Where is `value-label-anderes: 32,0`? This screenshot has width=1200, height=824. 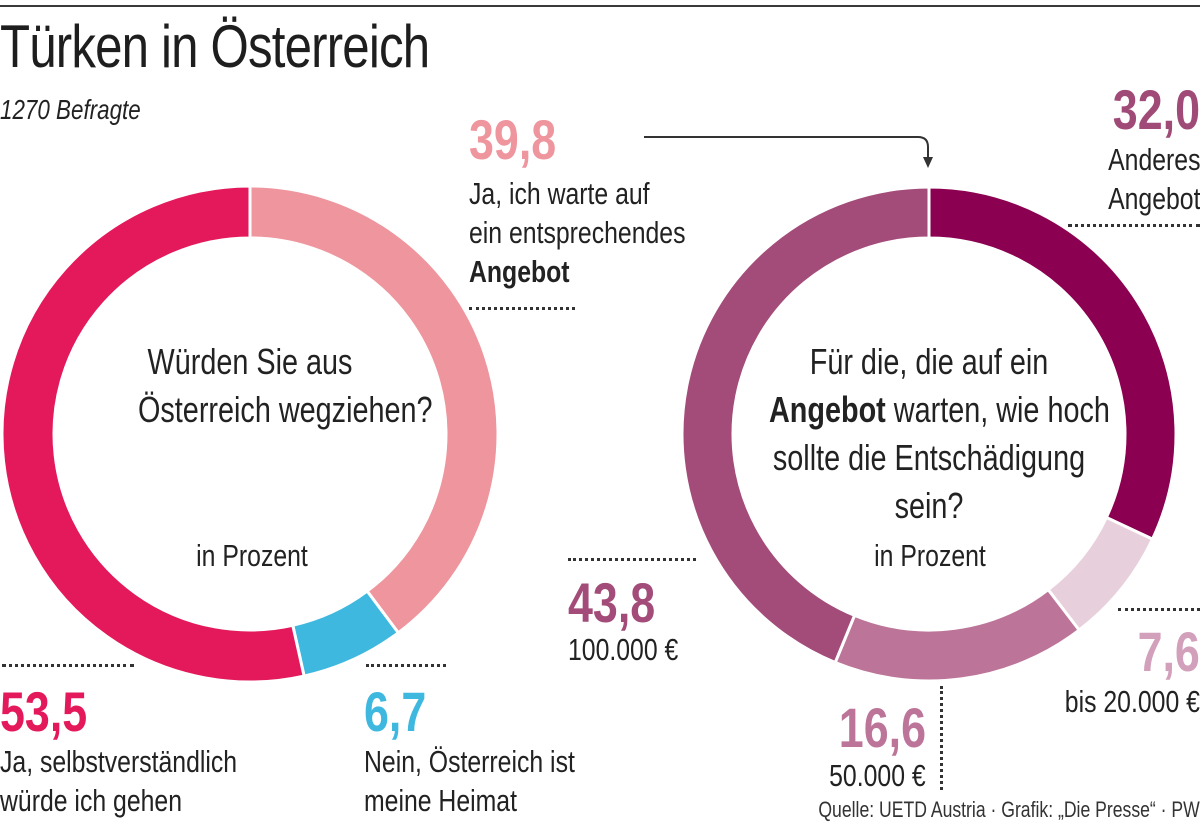 value-label-anderes: 32,0 is located at coordinates (1156, 109).